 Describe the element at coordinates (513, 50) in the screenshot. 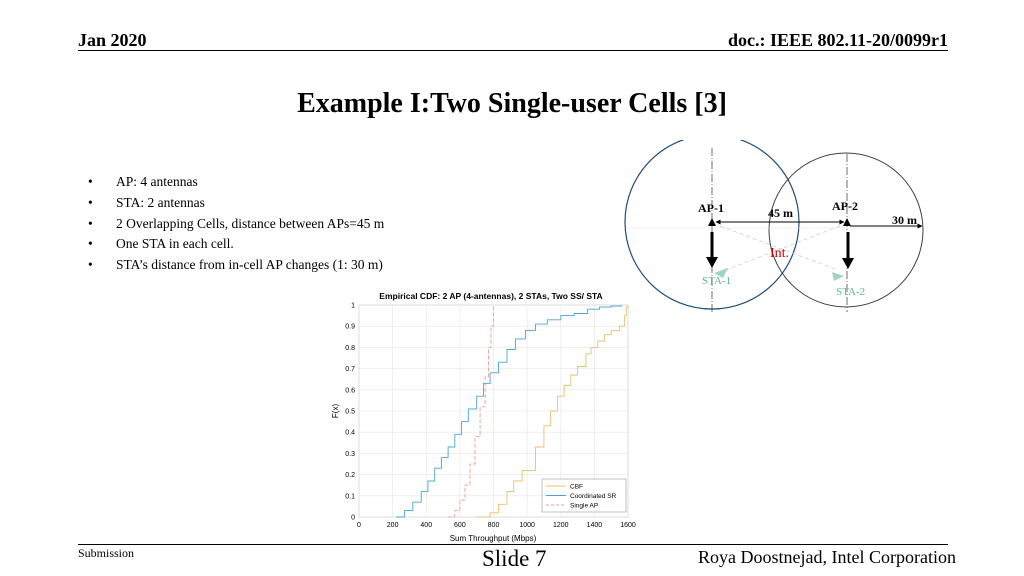

I see `header-rule` at that location.